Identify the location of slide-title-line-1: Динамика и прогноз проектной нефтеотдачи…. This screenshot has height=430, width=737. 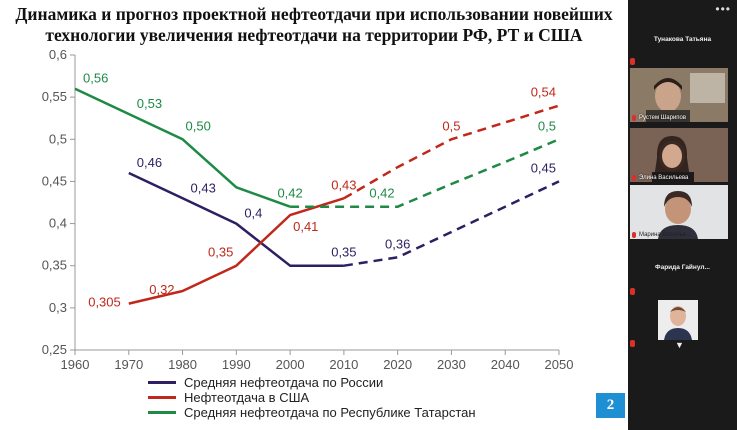
(314, 14).